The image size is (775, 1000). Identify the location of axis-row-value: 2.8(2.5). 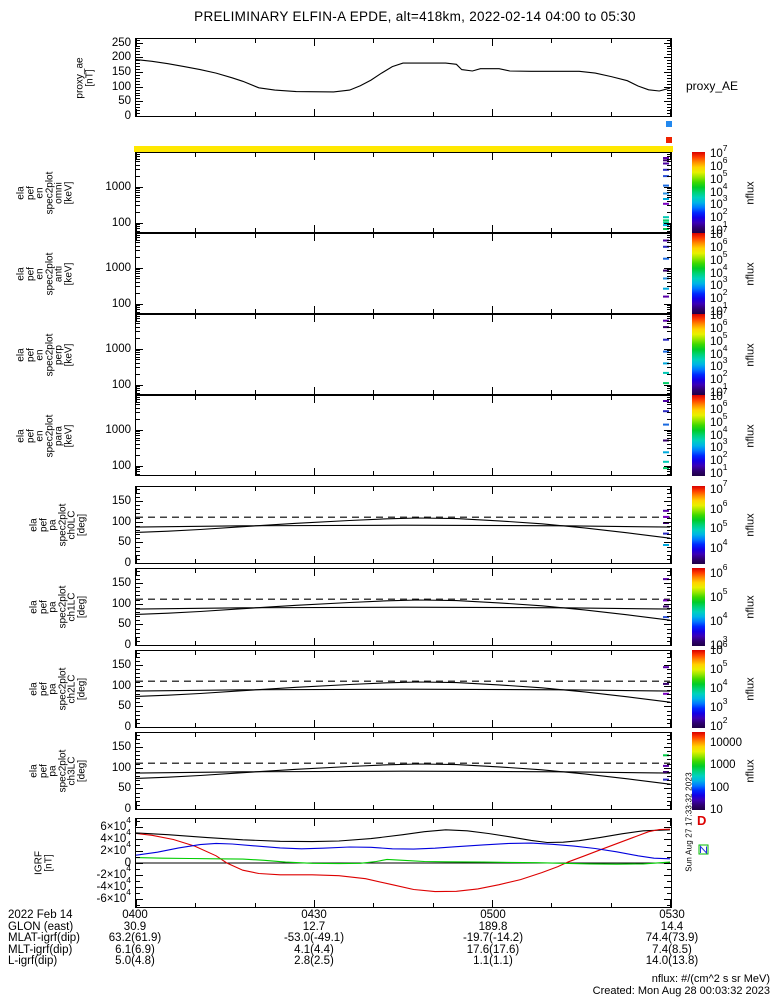
(314, 961).